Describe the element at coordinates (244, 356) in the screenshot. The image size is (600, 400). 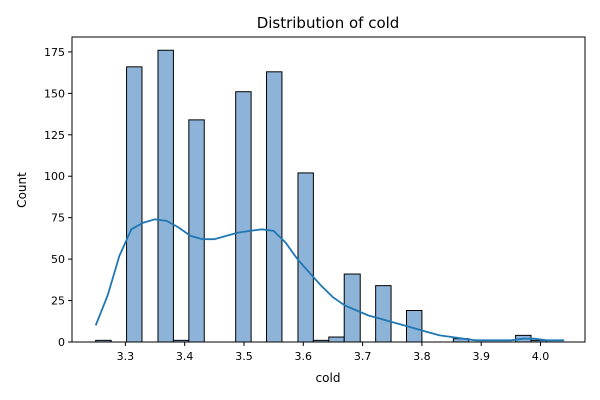
I see `x-tick-label: 3.5` at that location.